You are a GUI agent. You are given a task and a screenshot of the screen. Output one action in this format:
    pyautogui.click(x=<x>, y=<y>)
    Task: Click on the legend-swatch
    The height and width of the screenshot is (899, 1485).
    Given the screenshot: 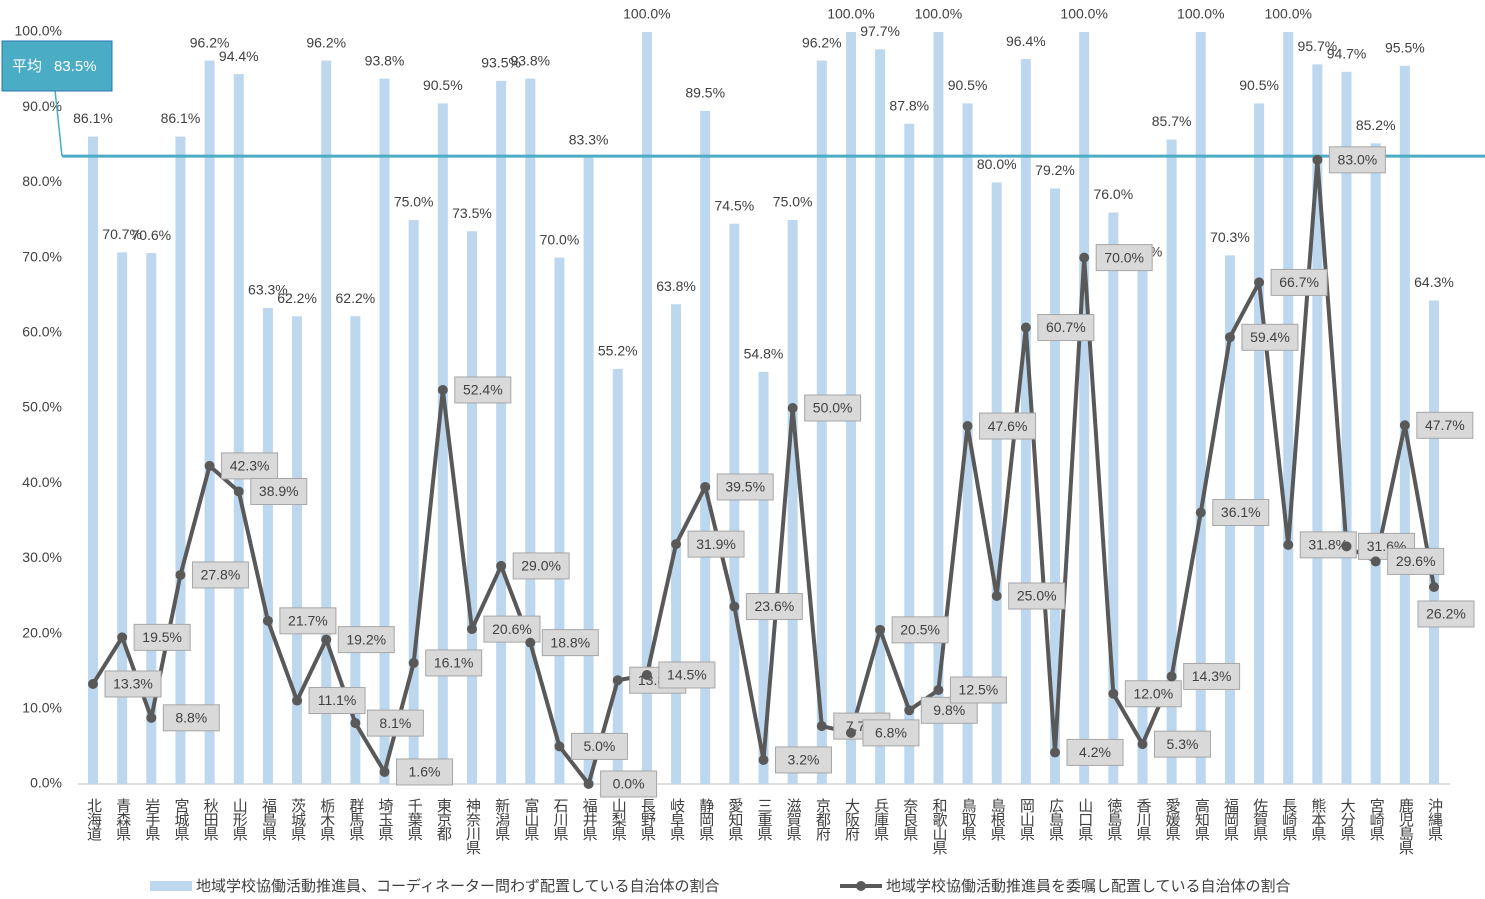 What is the action you would take?
    pyautogui.click(x=171, y=886)
    